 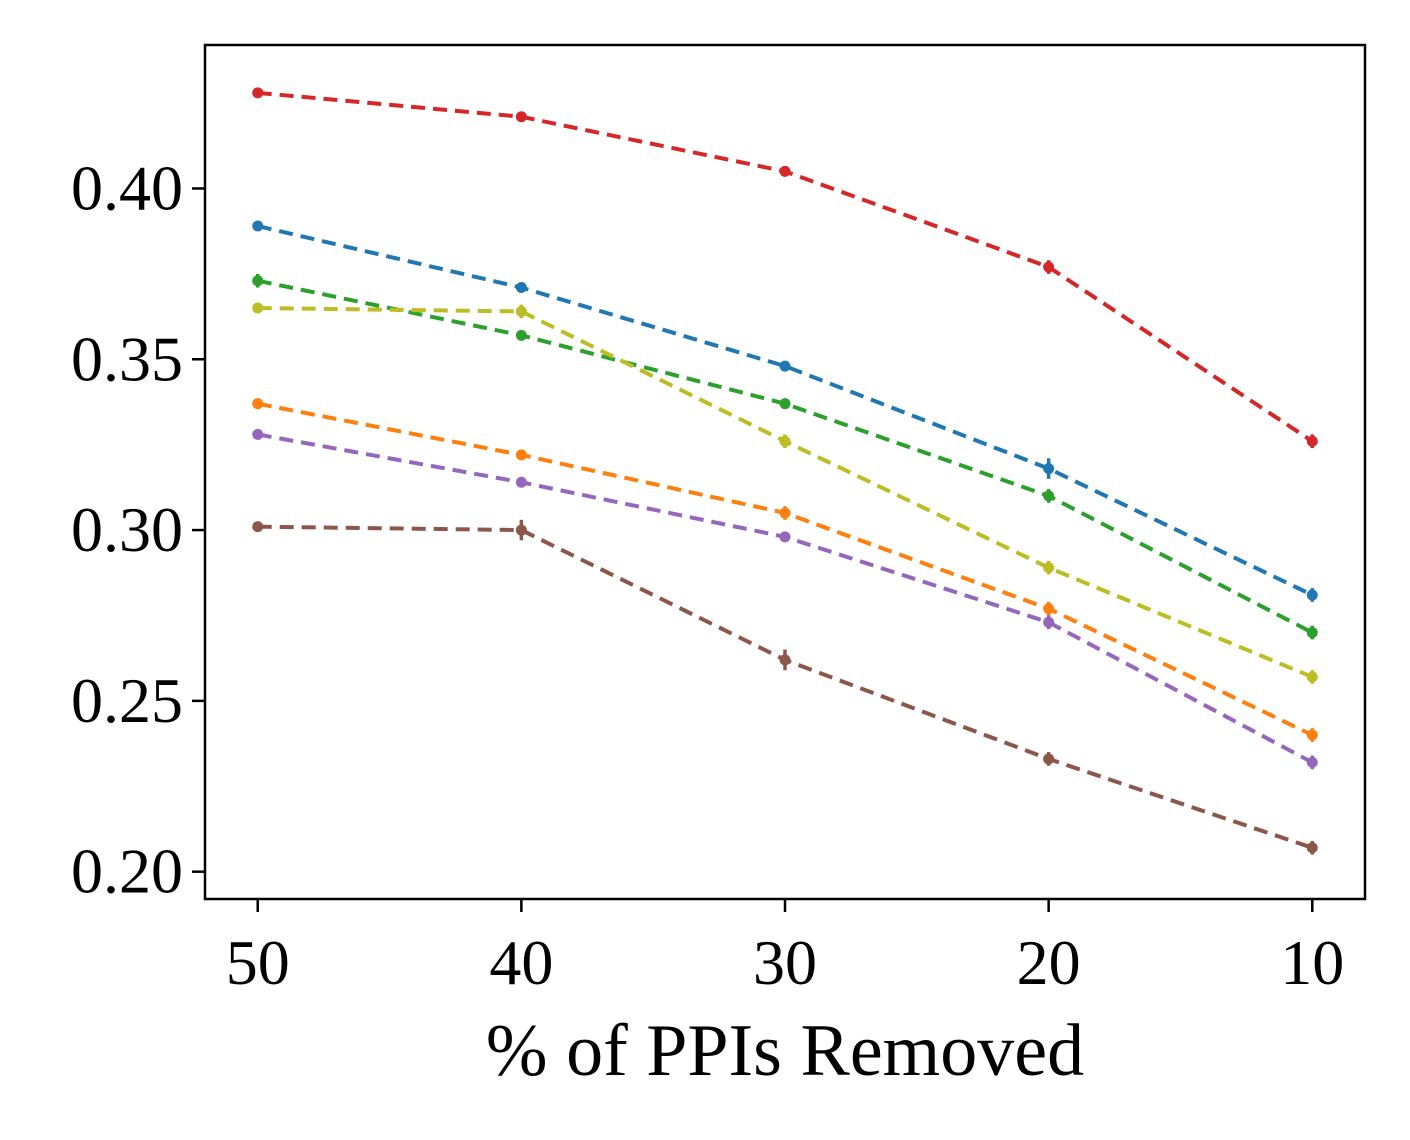 What do you see at coordinates (127, 529) in the screenshot?
I see `y-tick-label: 0.30` at bounding box center [127, 529].